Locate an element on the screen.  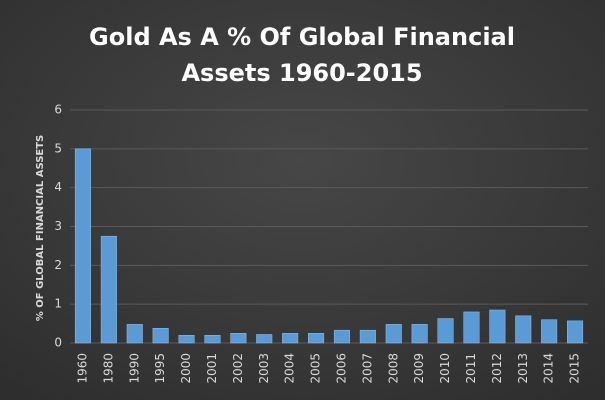
x-tick-label: 2000 is located at coordinates (186, 368).